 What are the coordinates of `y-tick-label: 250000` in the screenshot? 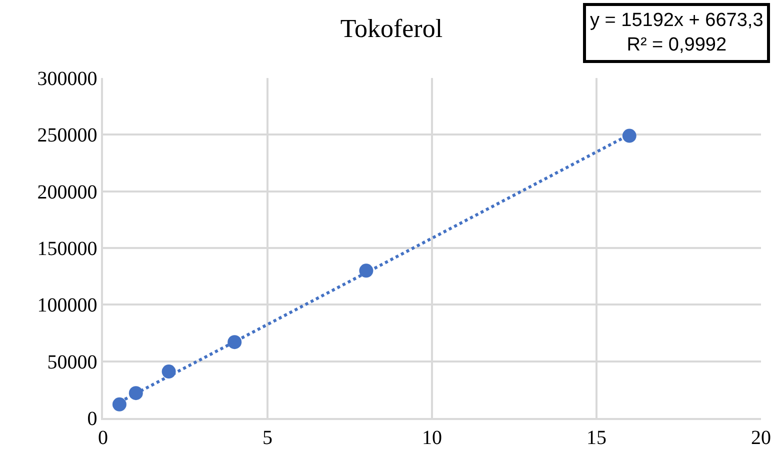 It's located at (67, 135).